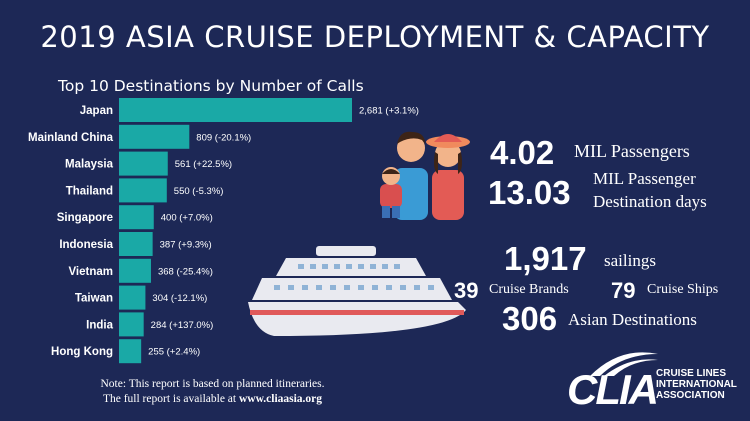 The height and width of the screenshot is (421, 750). I want to click on logo-line-2: INTERNATIONAL, so click(696, 384).